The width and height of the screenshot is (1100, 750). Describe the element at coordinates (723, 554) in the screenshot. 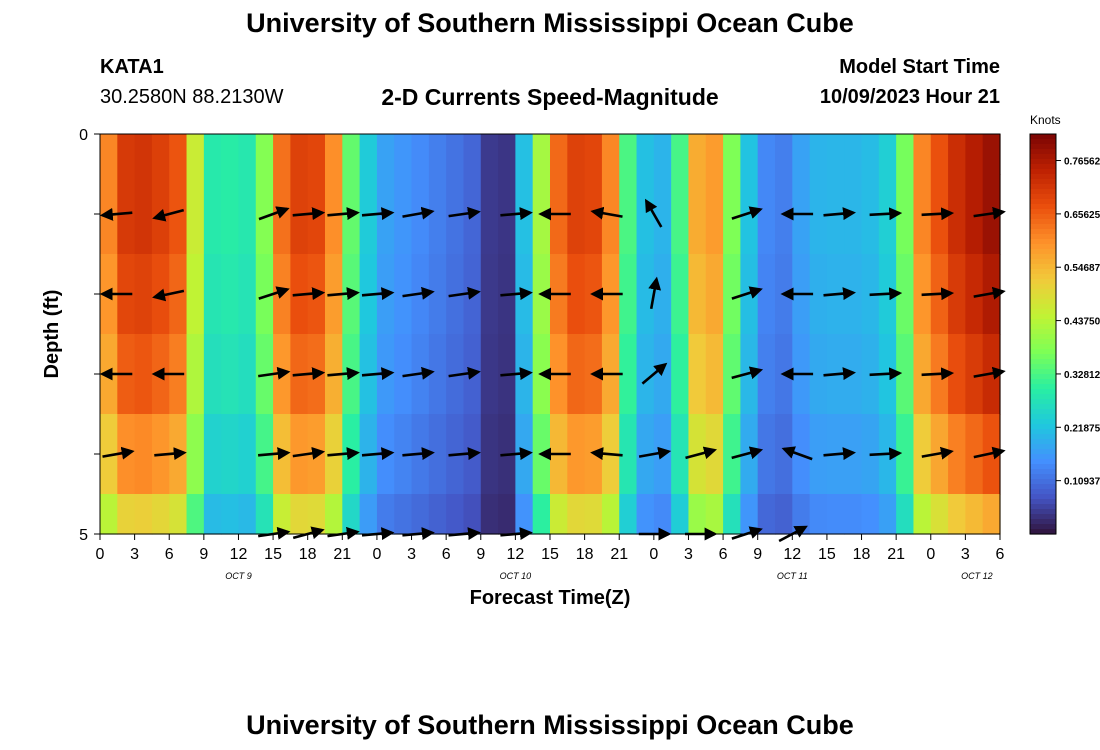

I see `x-tick-label: 6` at that location.